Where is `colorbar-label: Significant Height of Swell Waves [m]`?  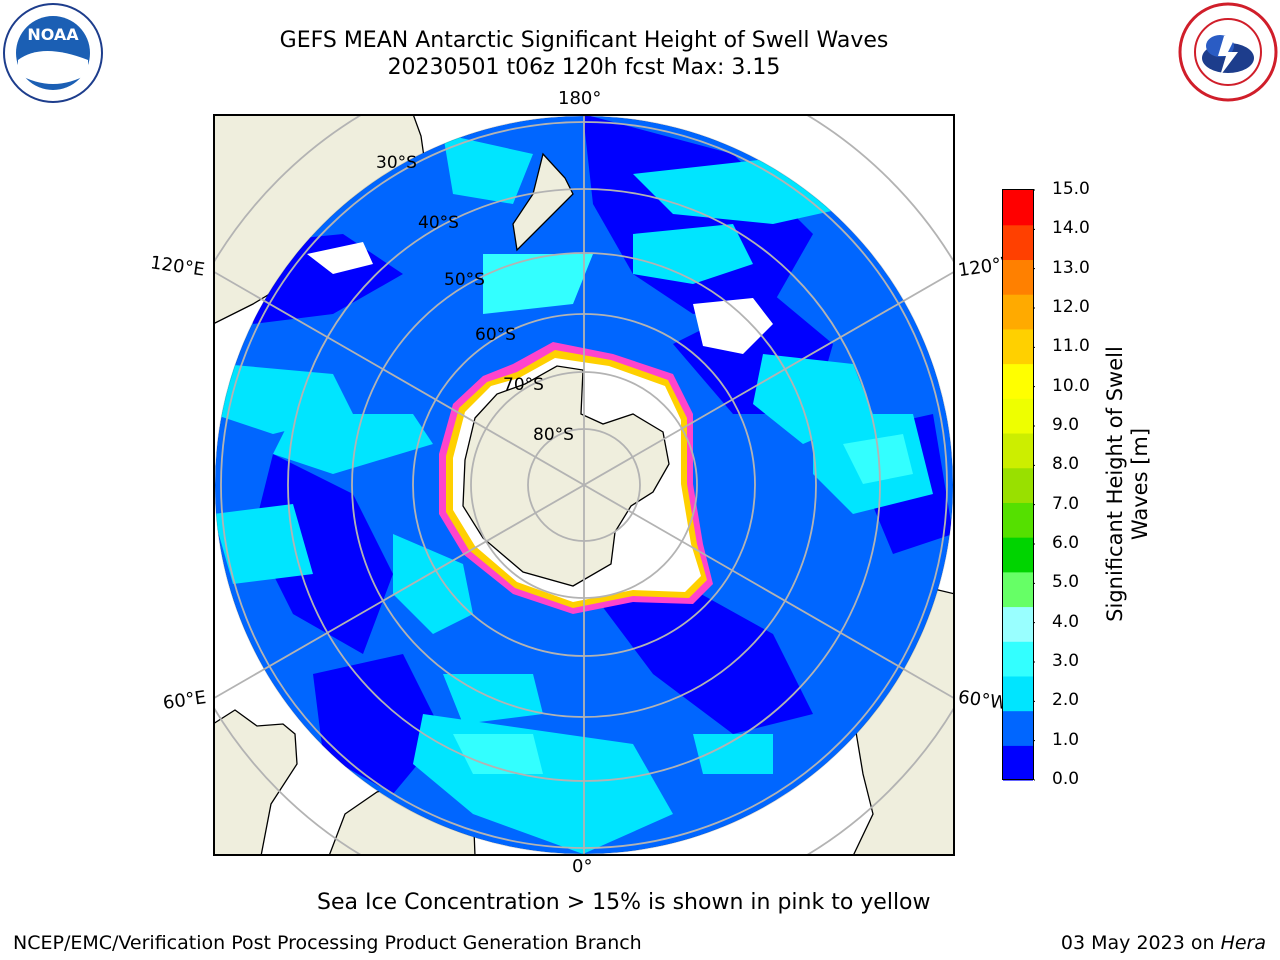
colorbar-label: Significant Height of Swell Waves [m] is located at coordinates (1127, 484).